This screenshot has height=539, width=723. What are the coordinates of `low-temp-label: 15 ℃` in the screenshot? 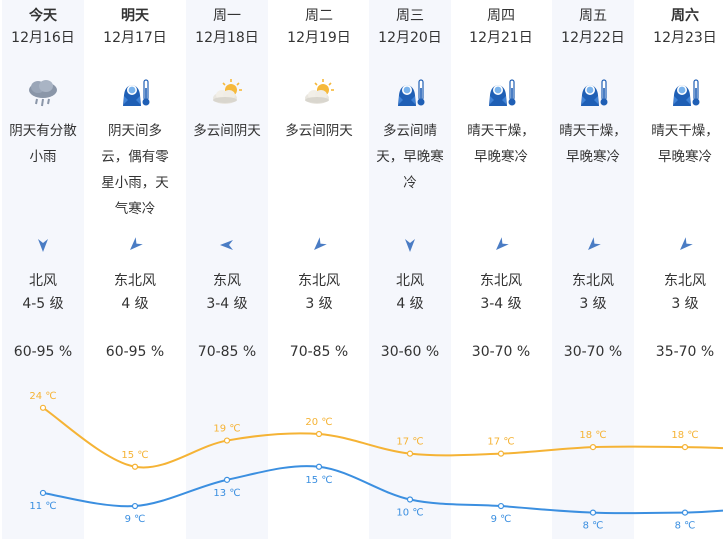 It's located at (318, 480).